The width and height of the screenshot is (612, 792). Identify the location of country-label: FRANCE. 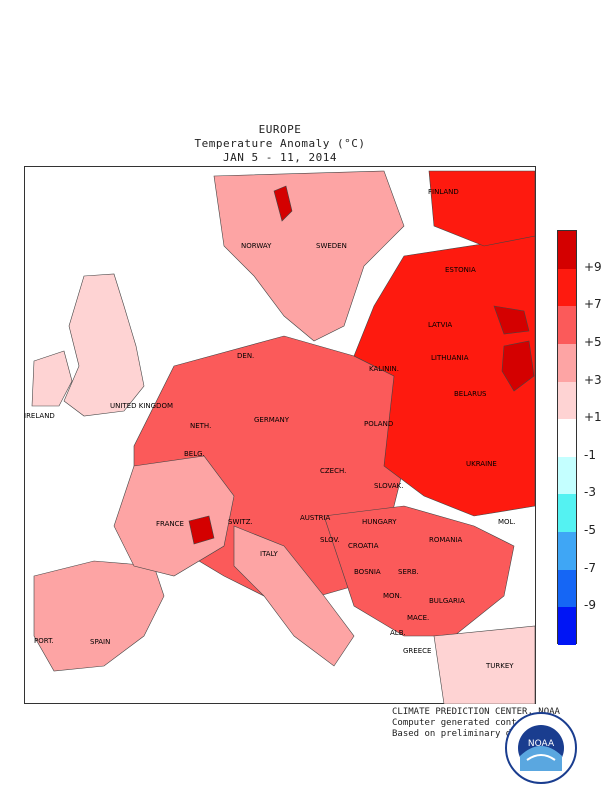
(170, 524).